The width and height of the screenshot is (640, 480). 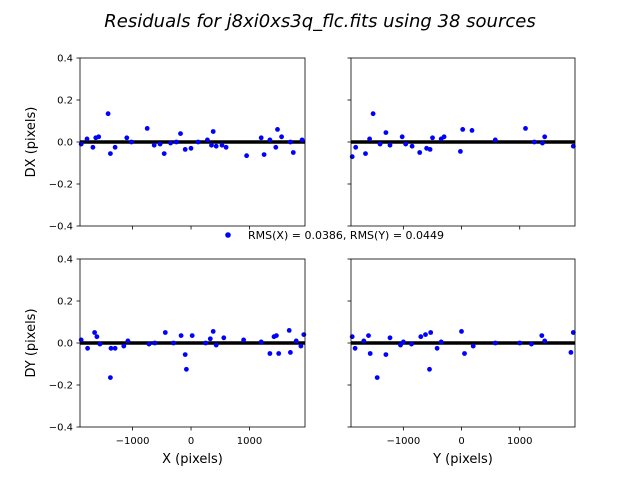 I want to click on y-tick-label: −0.2, so click(x=61, y=386).